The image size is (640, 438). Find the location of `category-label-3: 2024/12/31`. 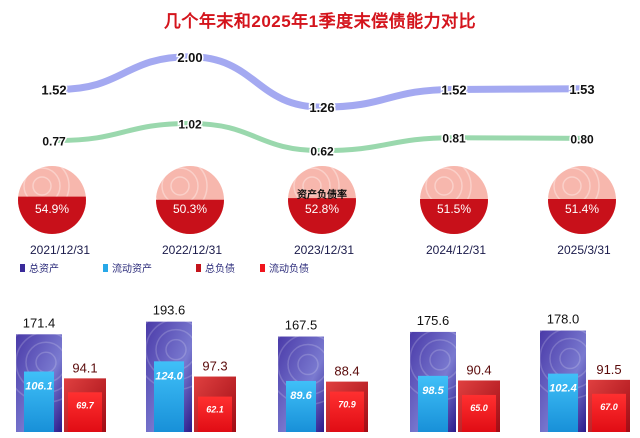

category-label-3: 2024/12/31 is located at coordinates (456, 250).